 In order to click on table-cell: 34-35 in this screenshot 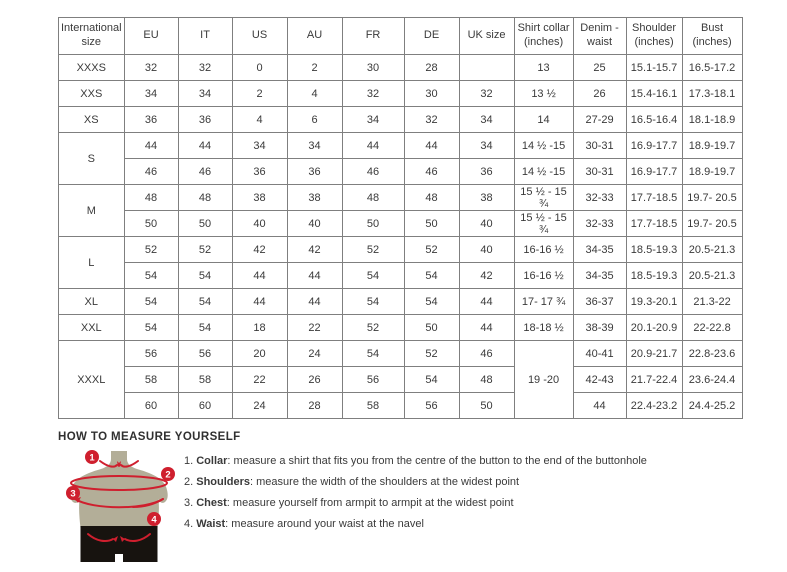, I will do `click(599, 275)`.